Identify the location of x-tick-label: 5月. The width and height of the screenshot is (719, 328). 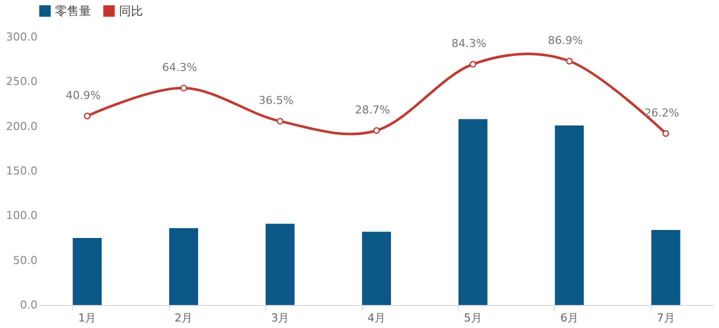
(473, 318).